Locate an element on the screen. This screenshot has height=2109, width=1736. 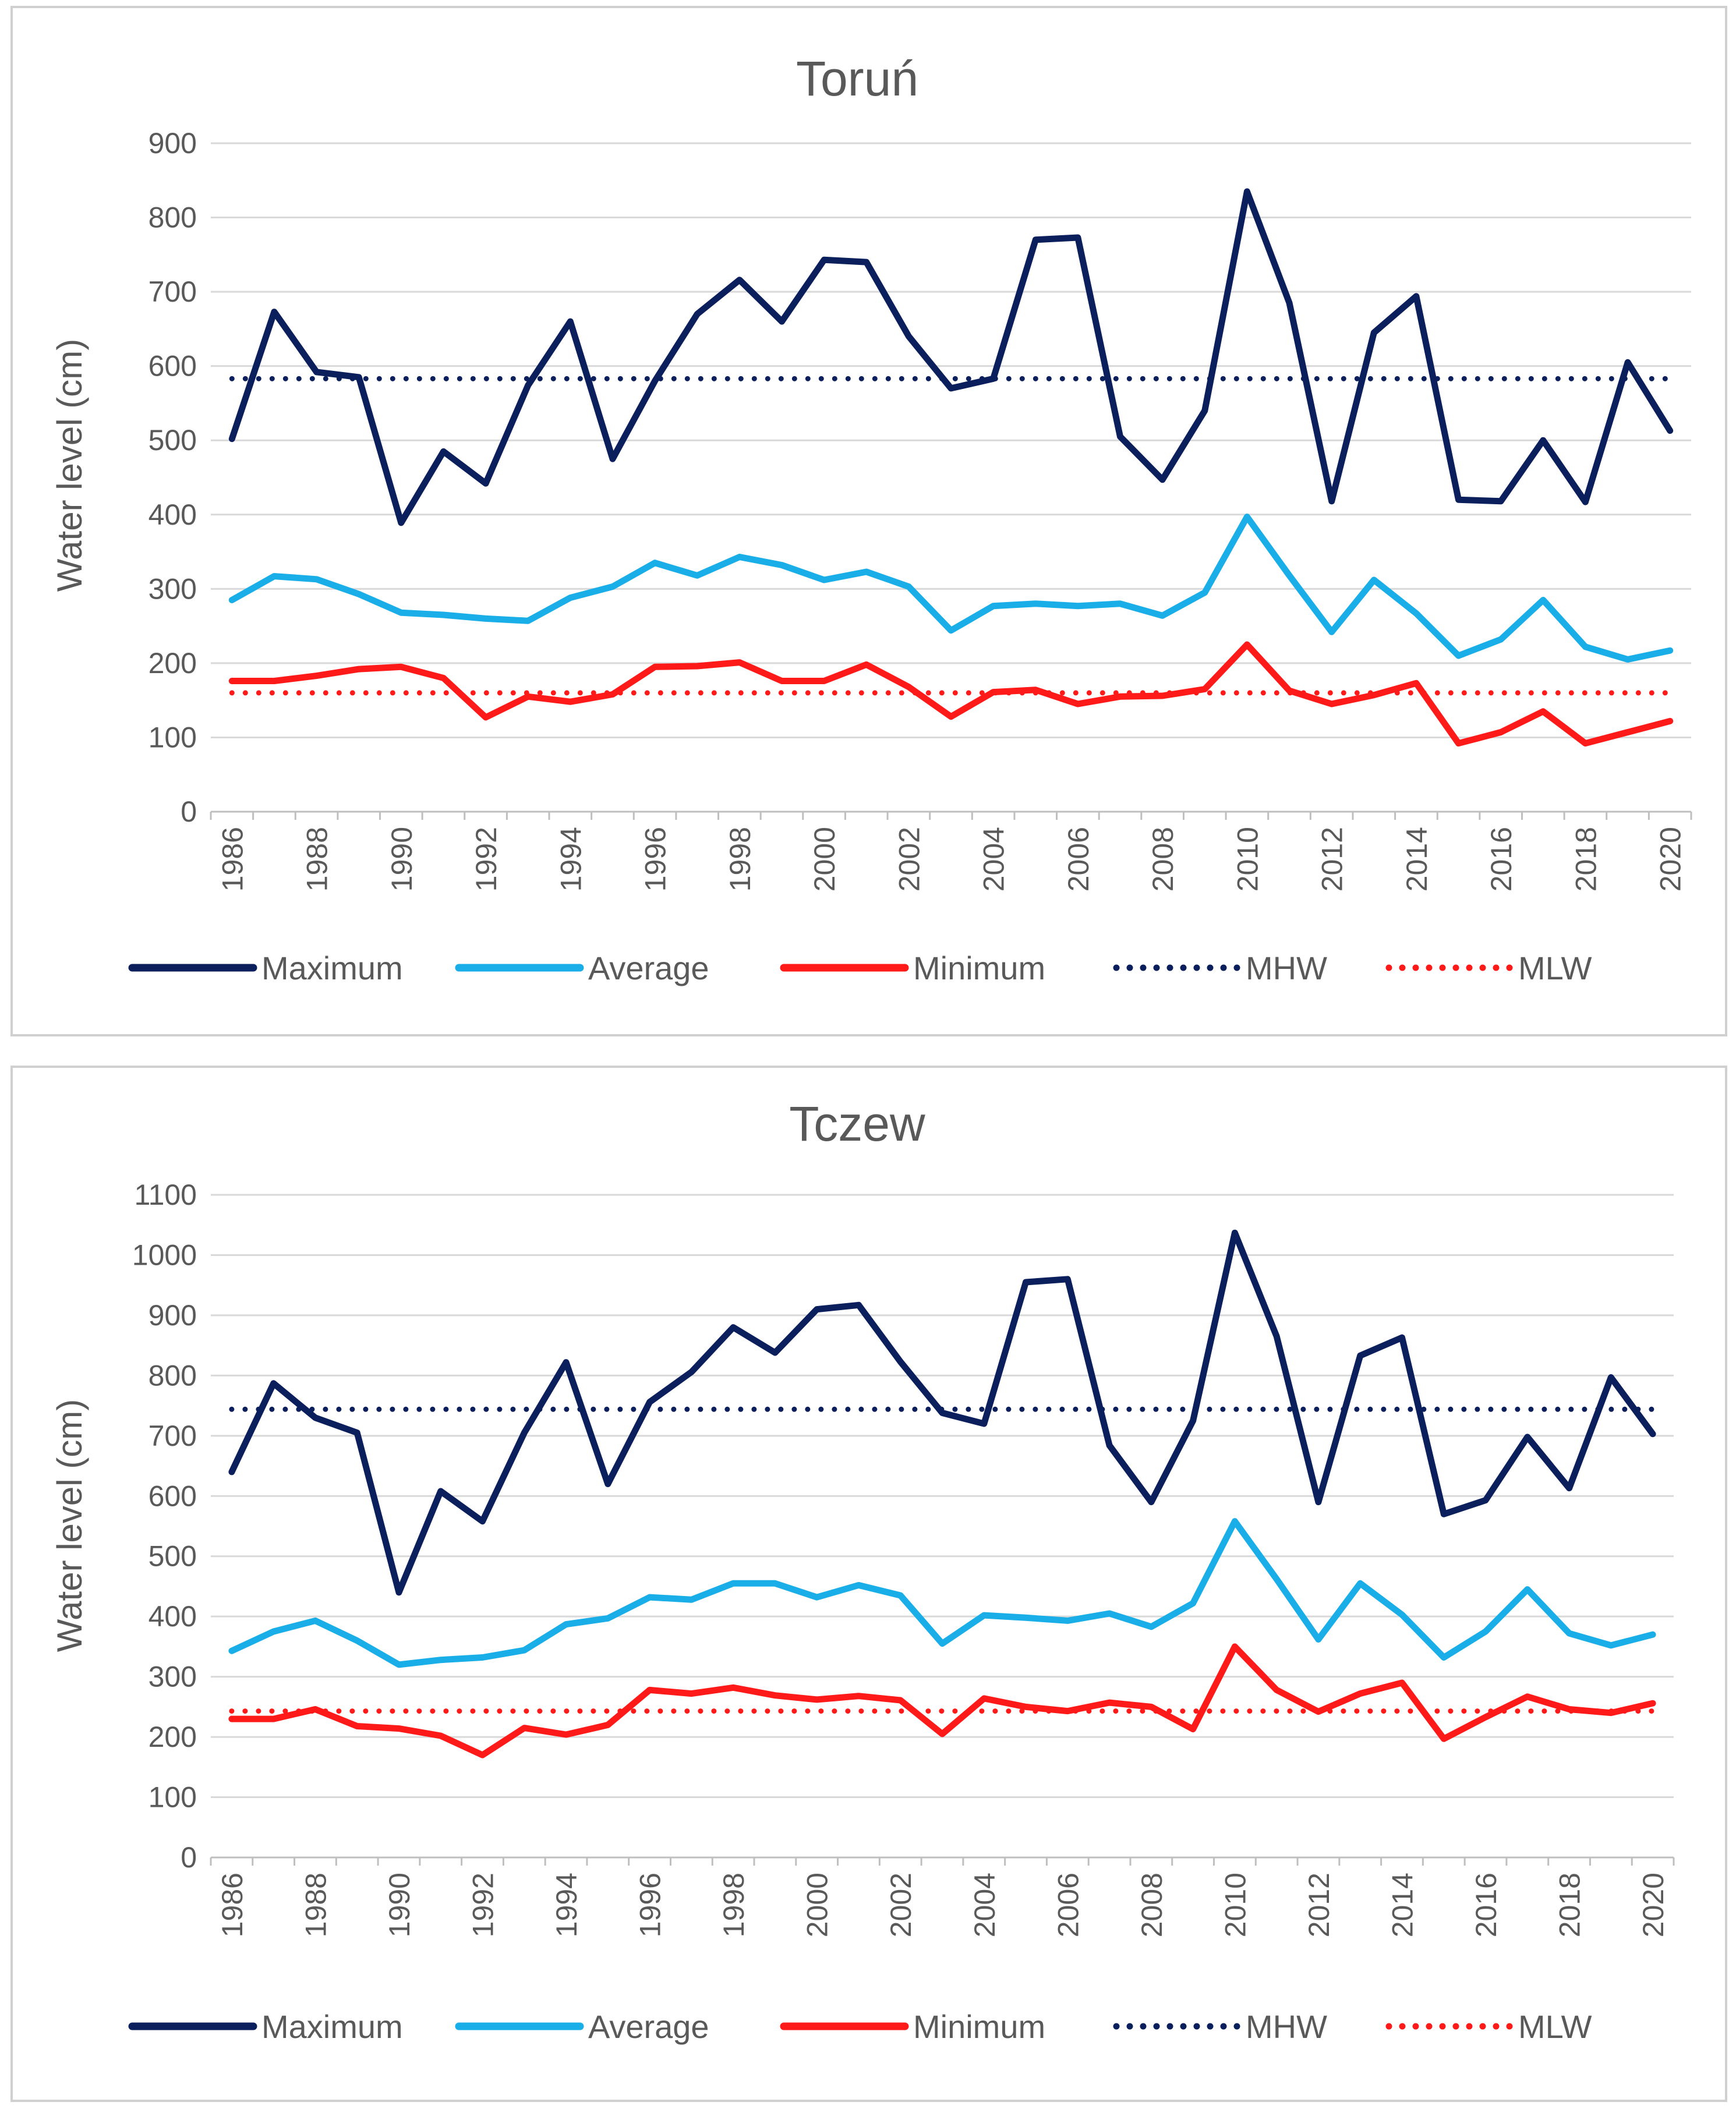
chart-title: Tczew is located at coordinates (857, 1123).